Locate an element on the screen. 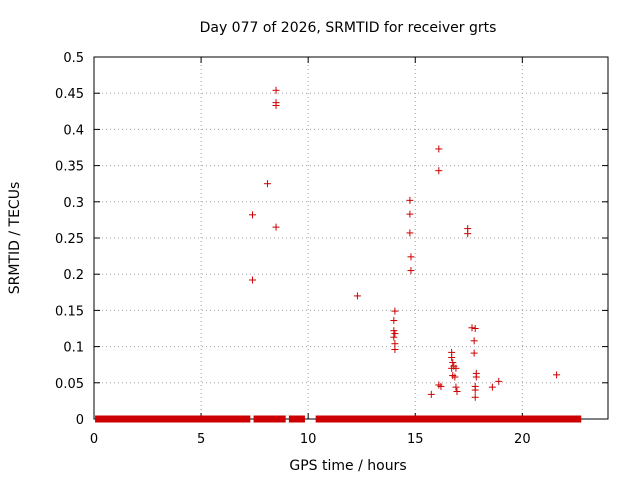 The image size is (640, 480). x-tick-label: 15 is located at coordinates (415, 439).